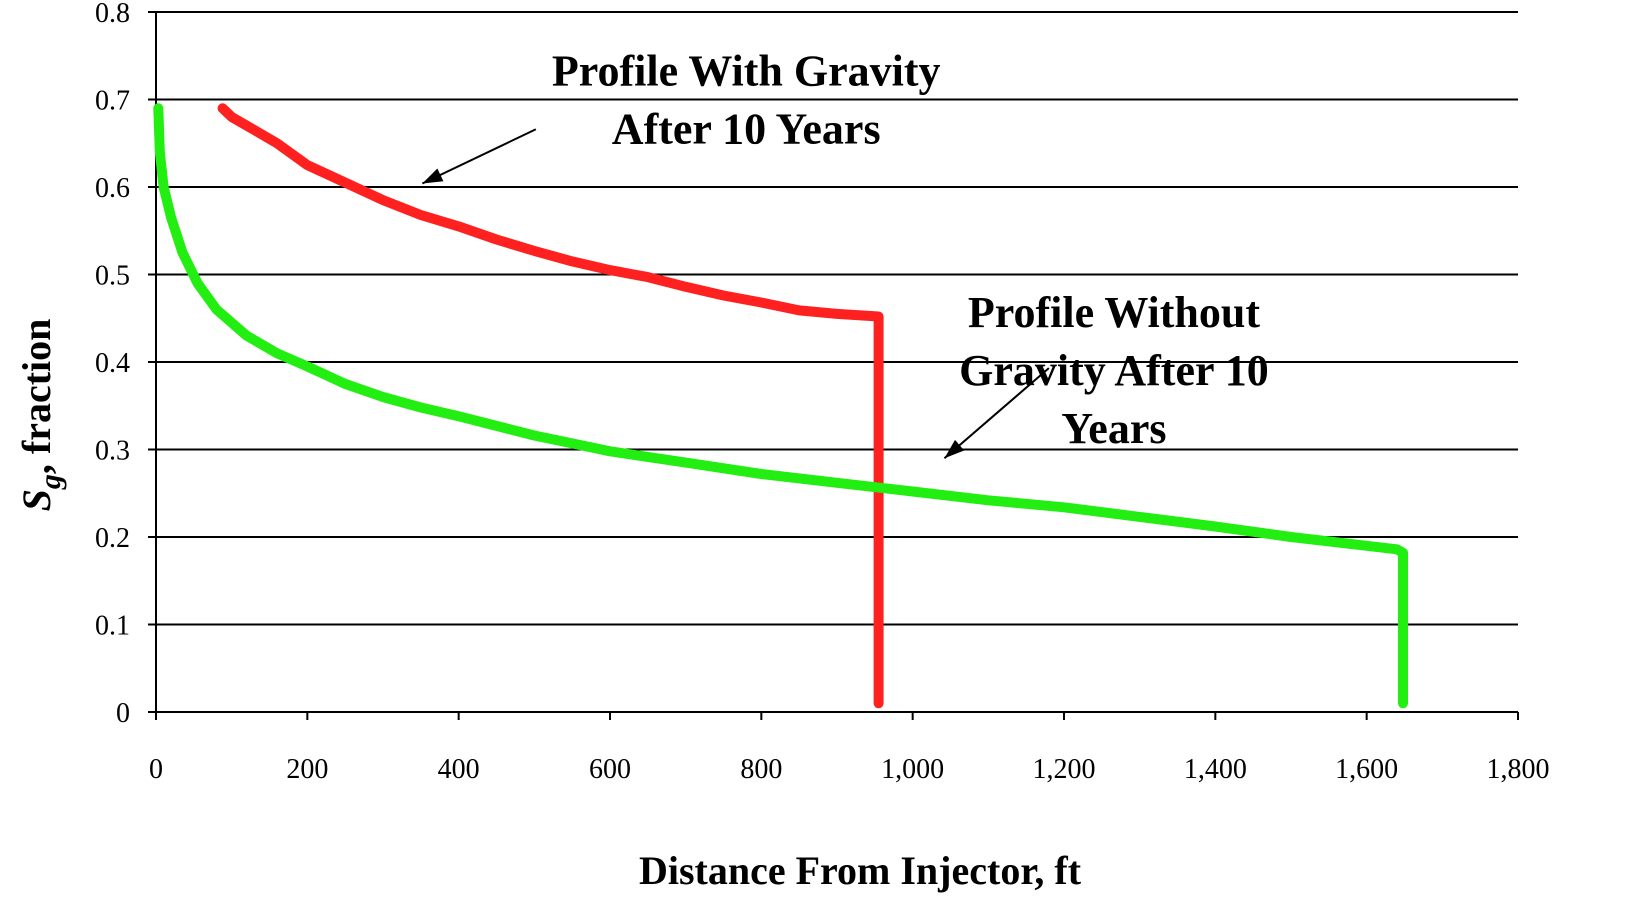 The image size is (1650, 910). Describe the element at coordinates (112, 451) in the screenshot. I see `y-tick-label: 0.3` at that location.